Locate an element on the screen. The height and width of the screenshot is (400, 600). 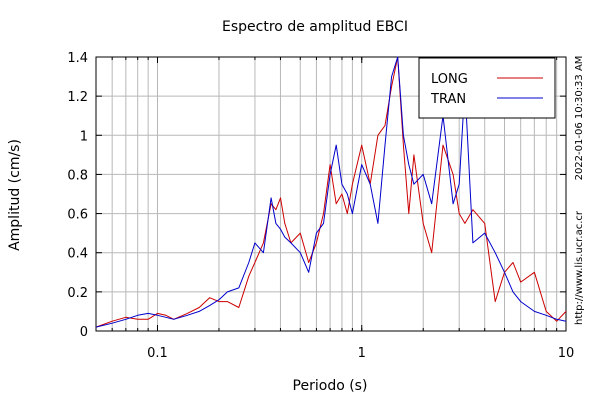
x-tick-label: 0.1 is located at coordinates (157, 353).